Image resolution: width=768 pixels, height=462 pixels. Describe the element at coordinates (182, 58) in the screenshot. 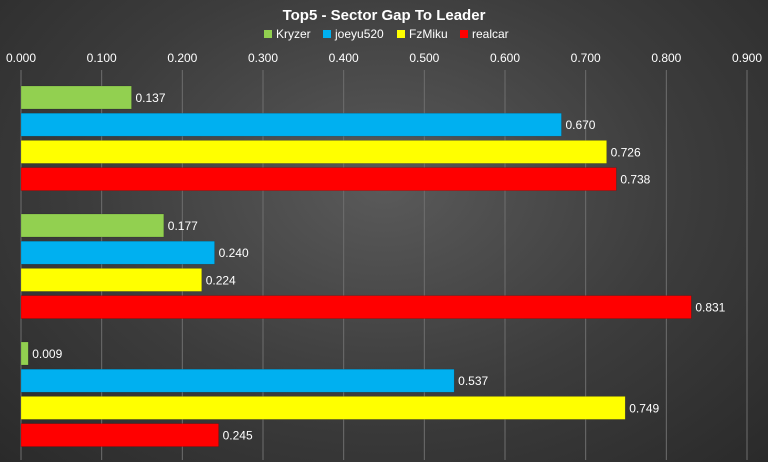

I see `x-tick-label: 0.200` at that location.